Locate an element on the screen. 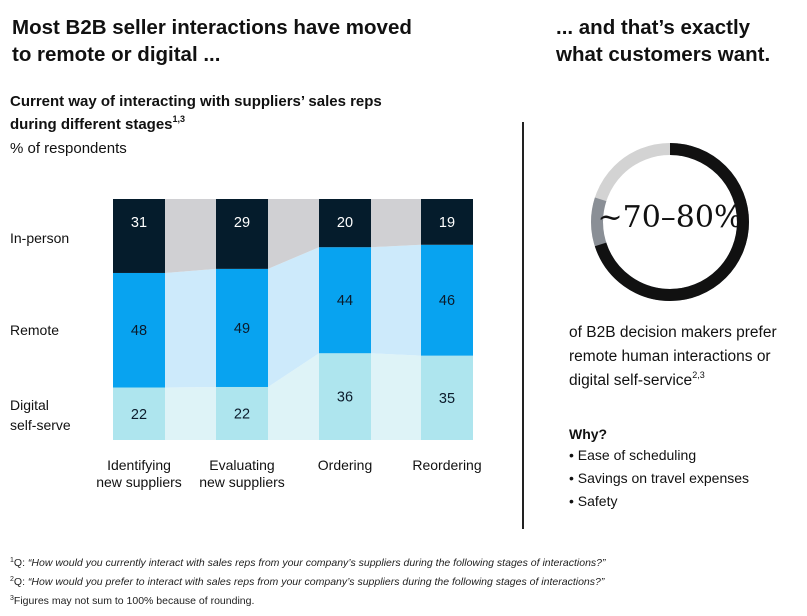  bar-value-label: 49 is located at coordinates (242, 329).